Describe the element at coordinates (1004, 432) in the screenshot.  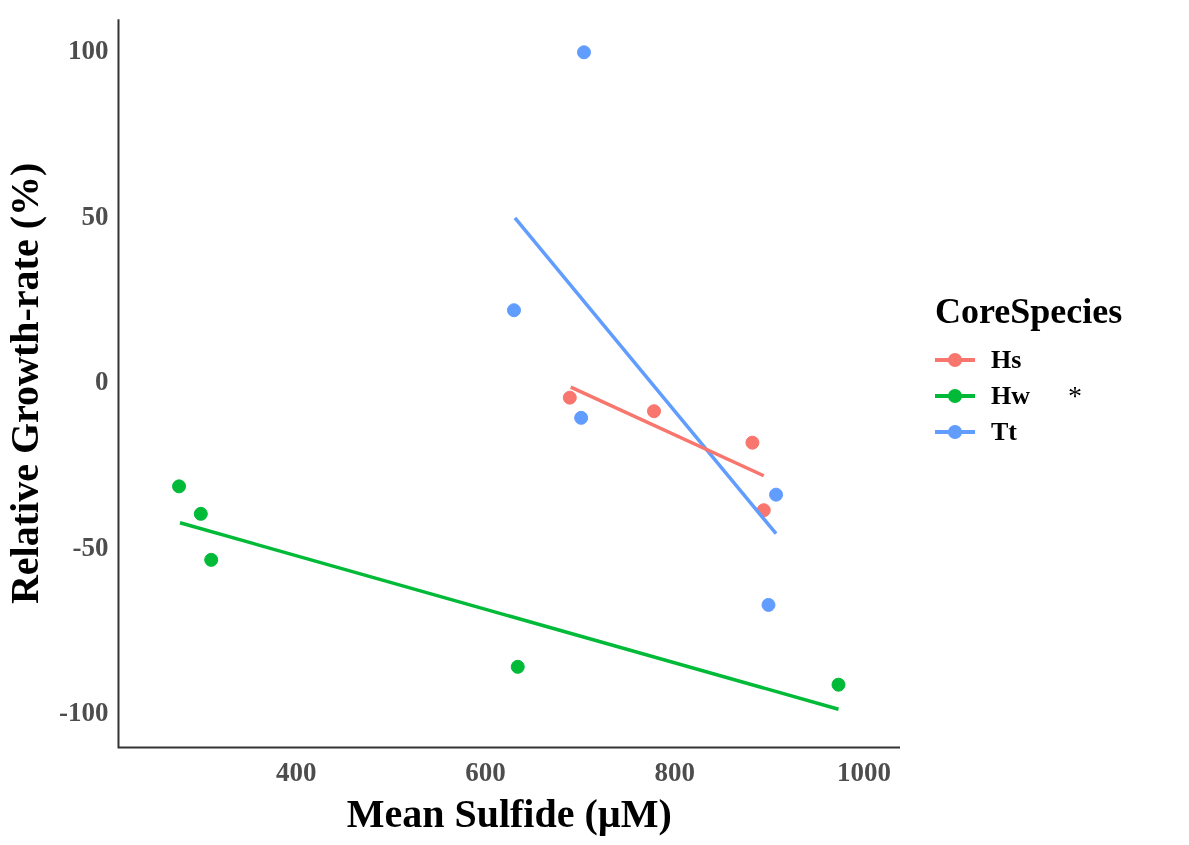
I see `legend-label: Tt` at that location.